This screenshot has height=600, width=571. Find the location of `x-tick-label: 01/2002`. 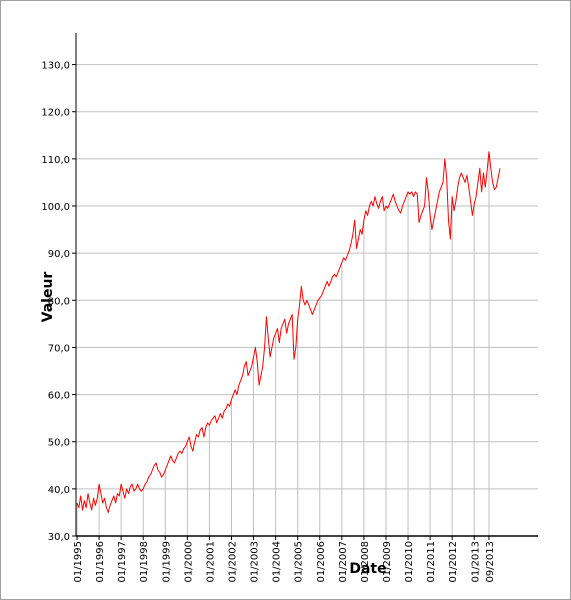

x-tick-label: 01/2002 is located at coordinates (232, 562).